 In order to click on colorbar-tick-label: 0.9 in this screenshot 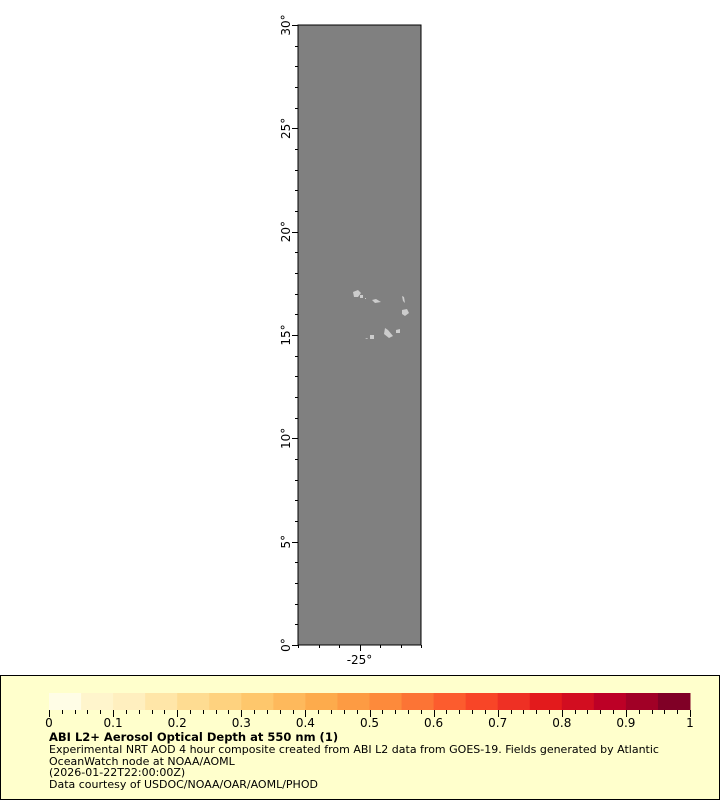, I will do `click(625, 723)`.